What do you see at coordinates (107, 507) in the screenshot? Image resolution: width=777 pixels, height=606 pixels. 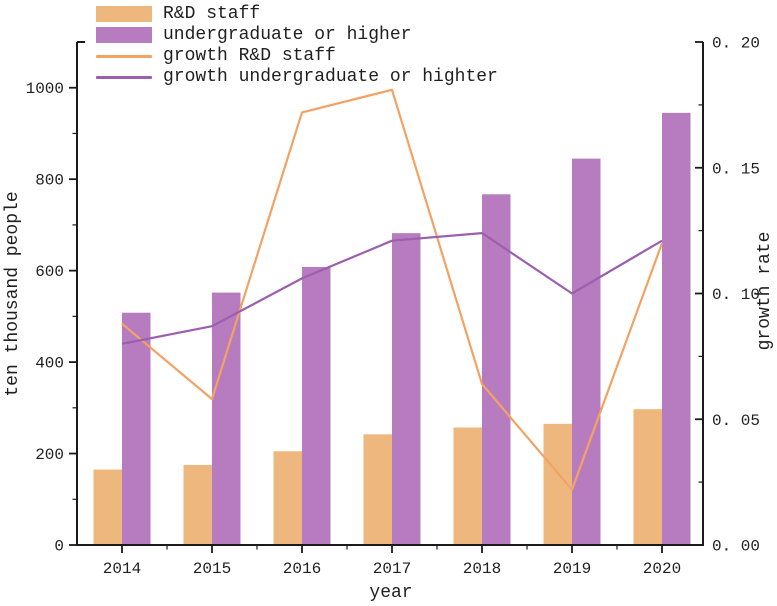 I see `bar-rd-staff-2014` at bounding box center [107, 507].